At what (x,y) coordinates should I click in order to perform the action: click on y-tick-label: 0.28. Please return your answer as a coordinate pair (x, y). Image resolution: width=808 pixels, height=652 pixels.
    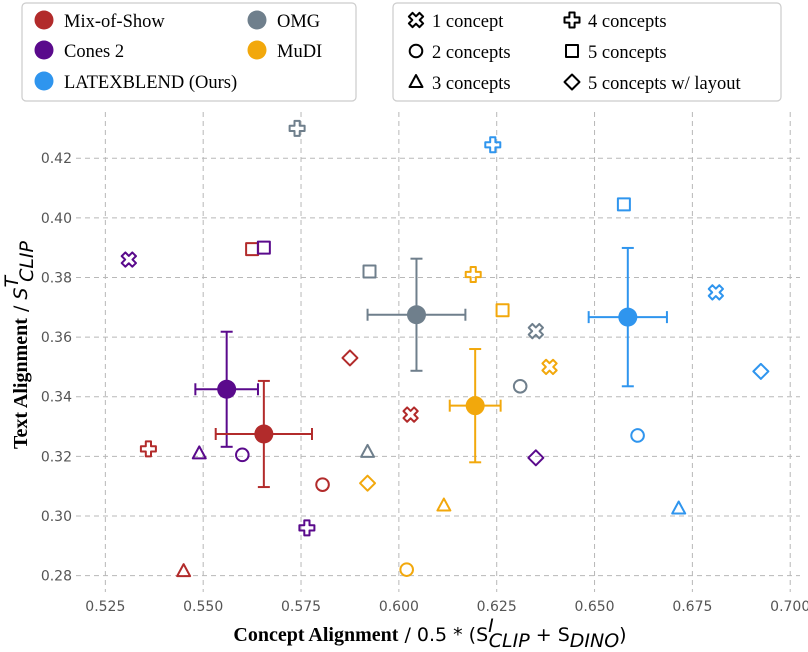
    Looking at the image, I should click on (56, 577).